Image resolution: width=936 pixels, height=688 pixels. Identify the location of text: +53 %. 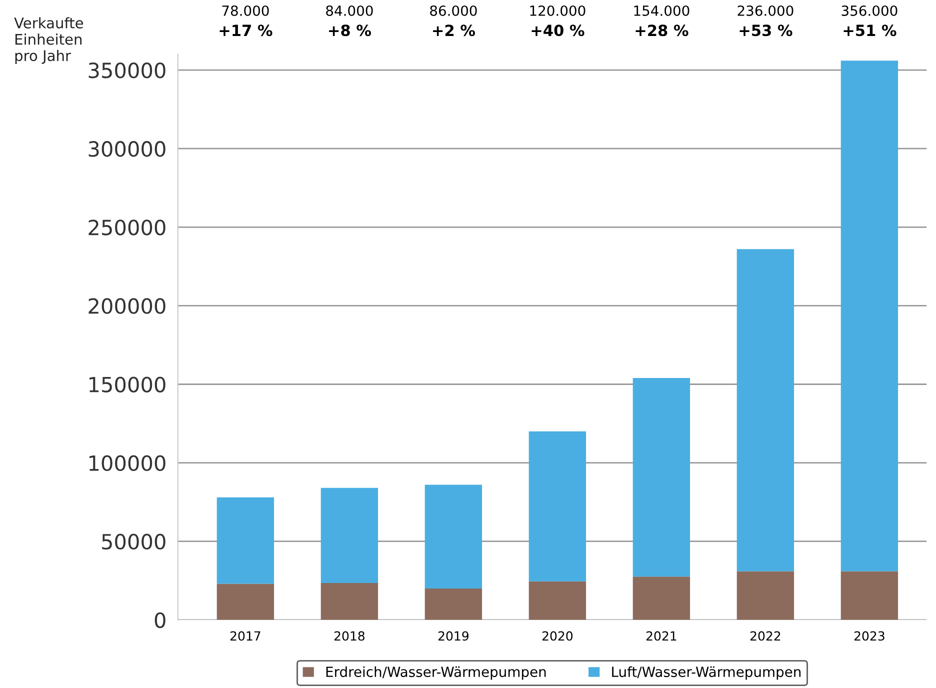
(766, 30).